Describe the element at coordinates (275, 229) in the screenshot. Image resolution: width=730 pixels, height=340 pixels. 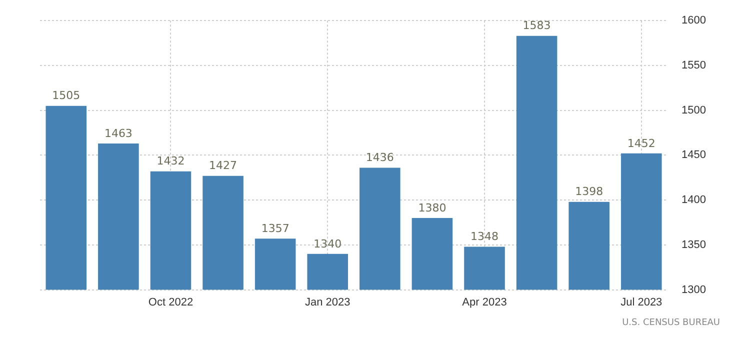
I see `data-label: 1357` at that location.